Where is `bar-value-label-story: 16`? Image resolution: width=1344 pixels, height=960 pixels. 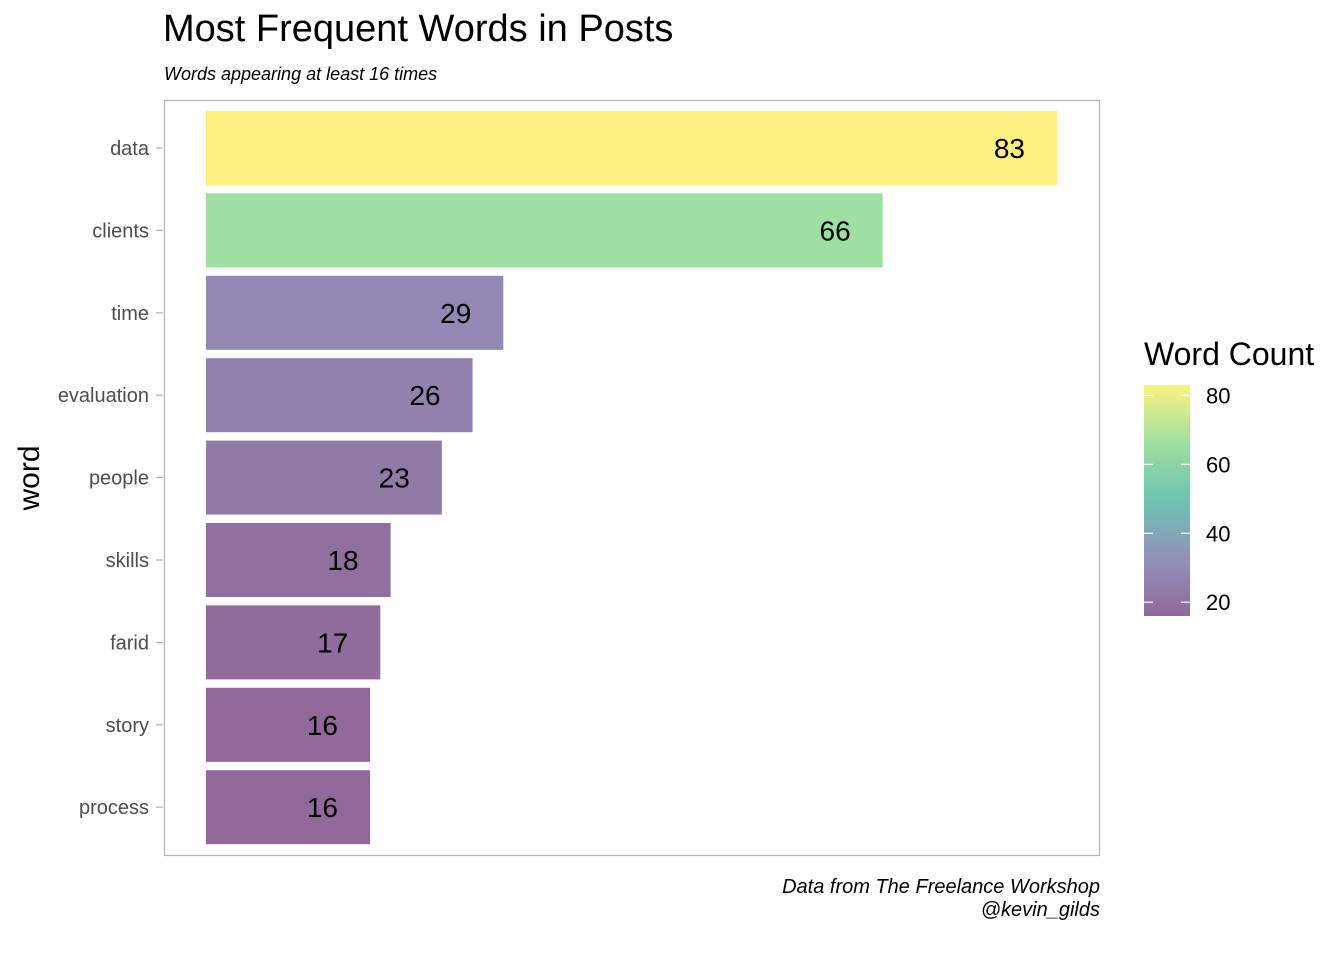 bar-value-label-story: 16 is located at coordinates (322, 725).